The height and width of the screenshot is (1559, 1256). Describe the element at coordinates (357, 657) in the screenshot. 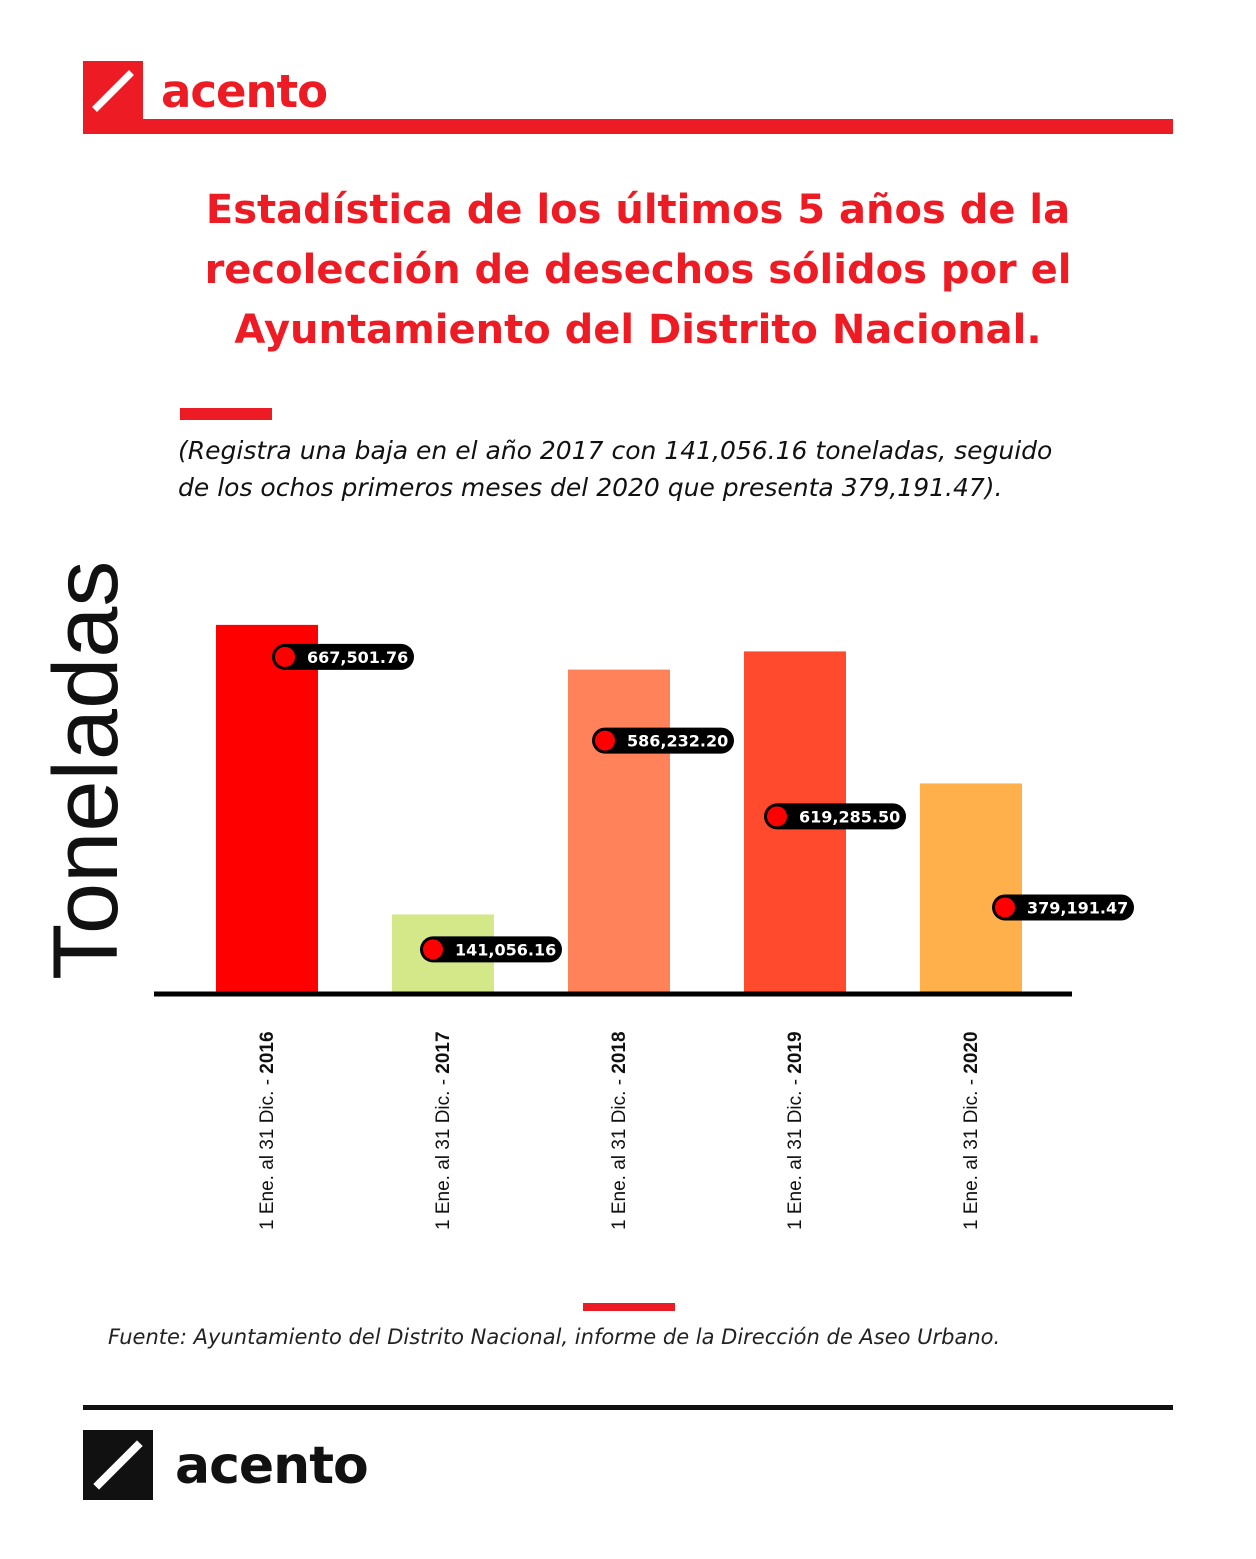

I see `data-label: 667,501.76` at that location.